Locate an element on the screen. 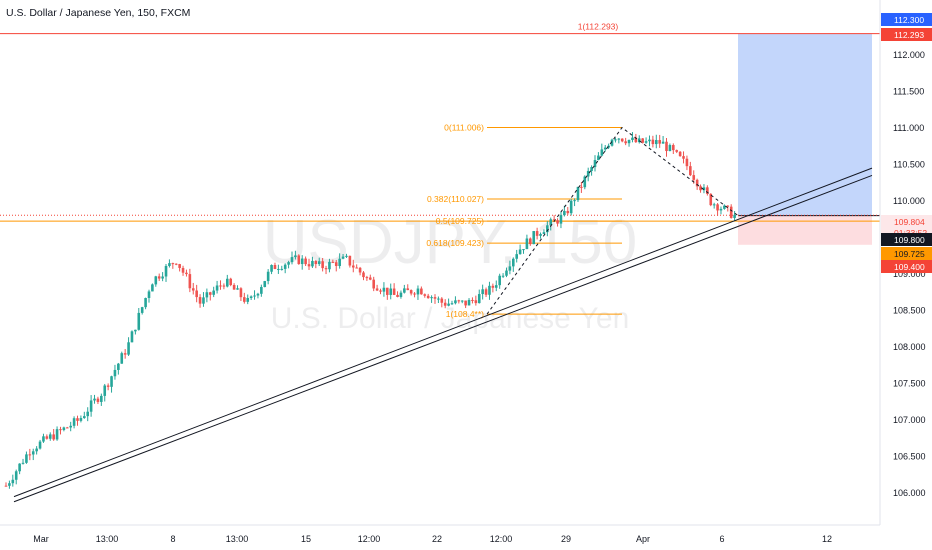 This screenshot has width=932, height=550. price-badge-upper is located at coordinates (906, 19).